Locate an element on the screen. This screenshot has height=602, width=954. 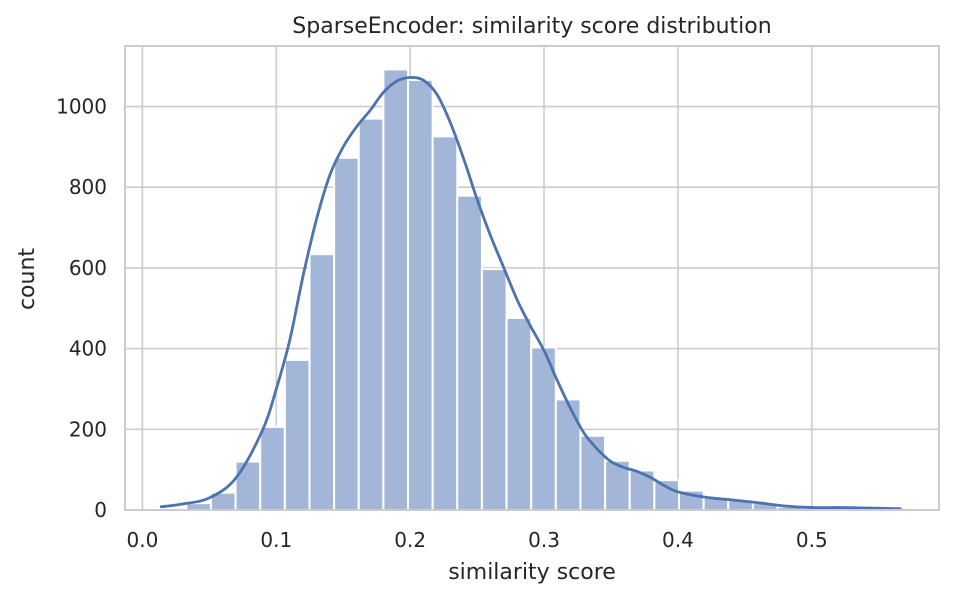
x-tick-label: 0.1 is located at coordinates (276, 540).